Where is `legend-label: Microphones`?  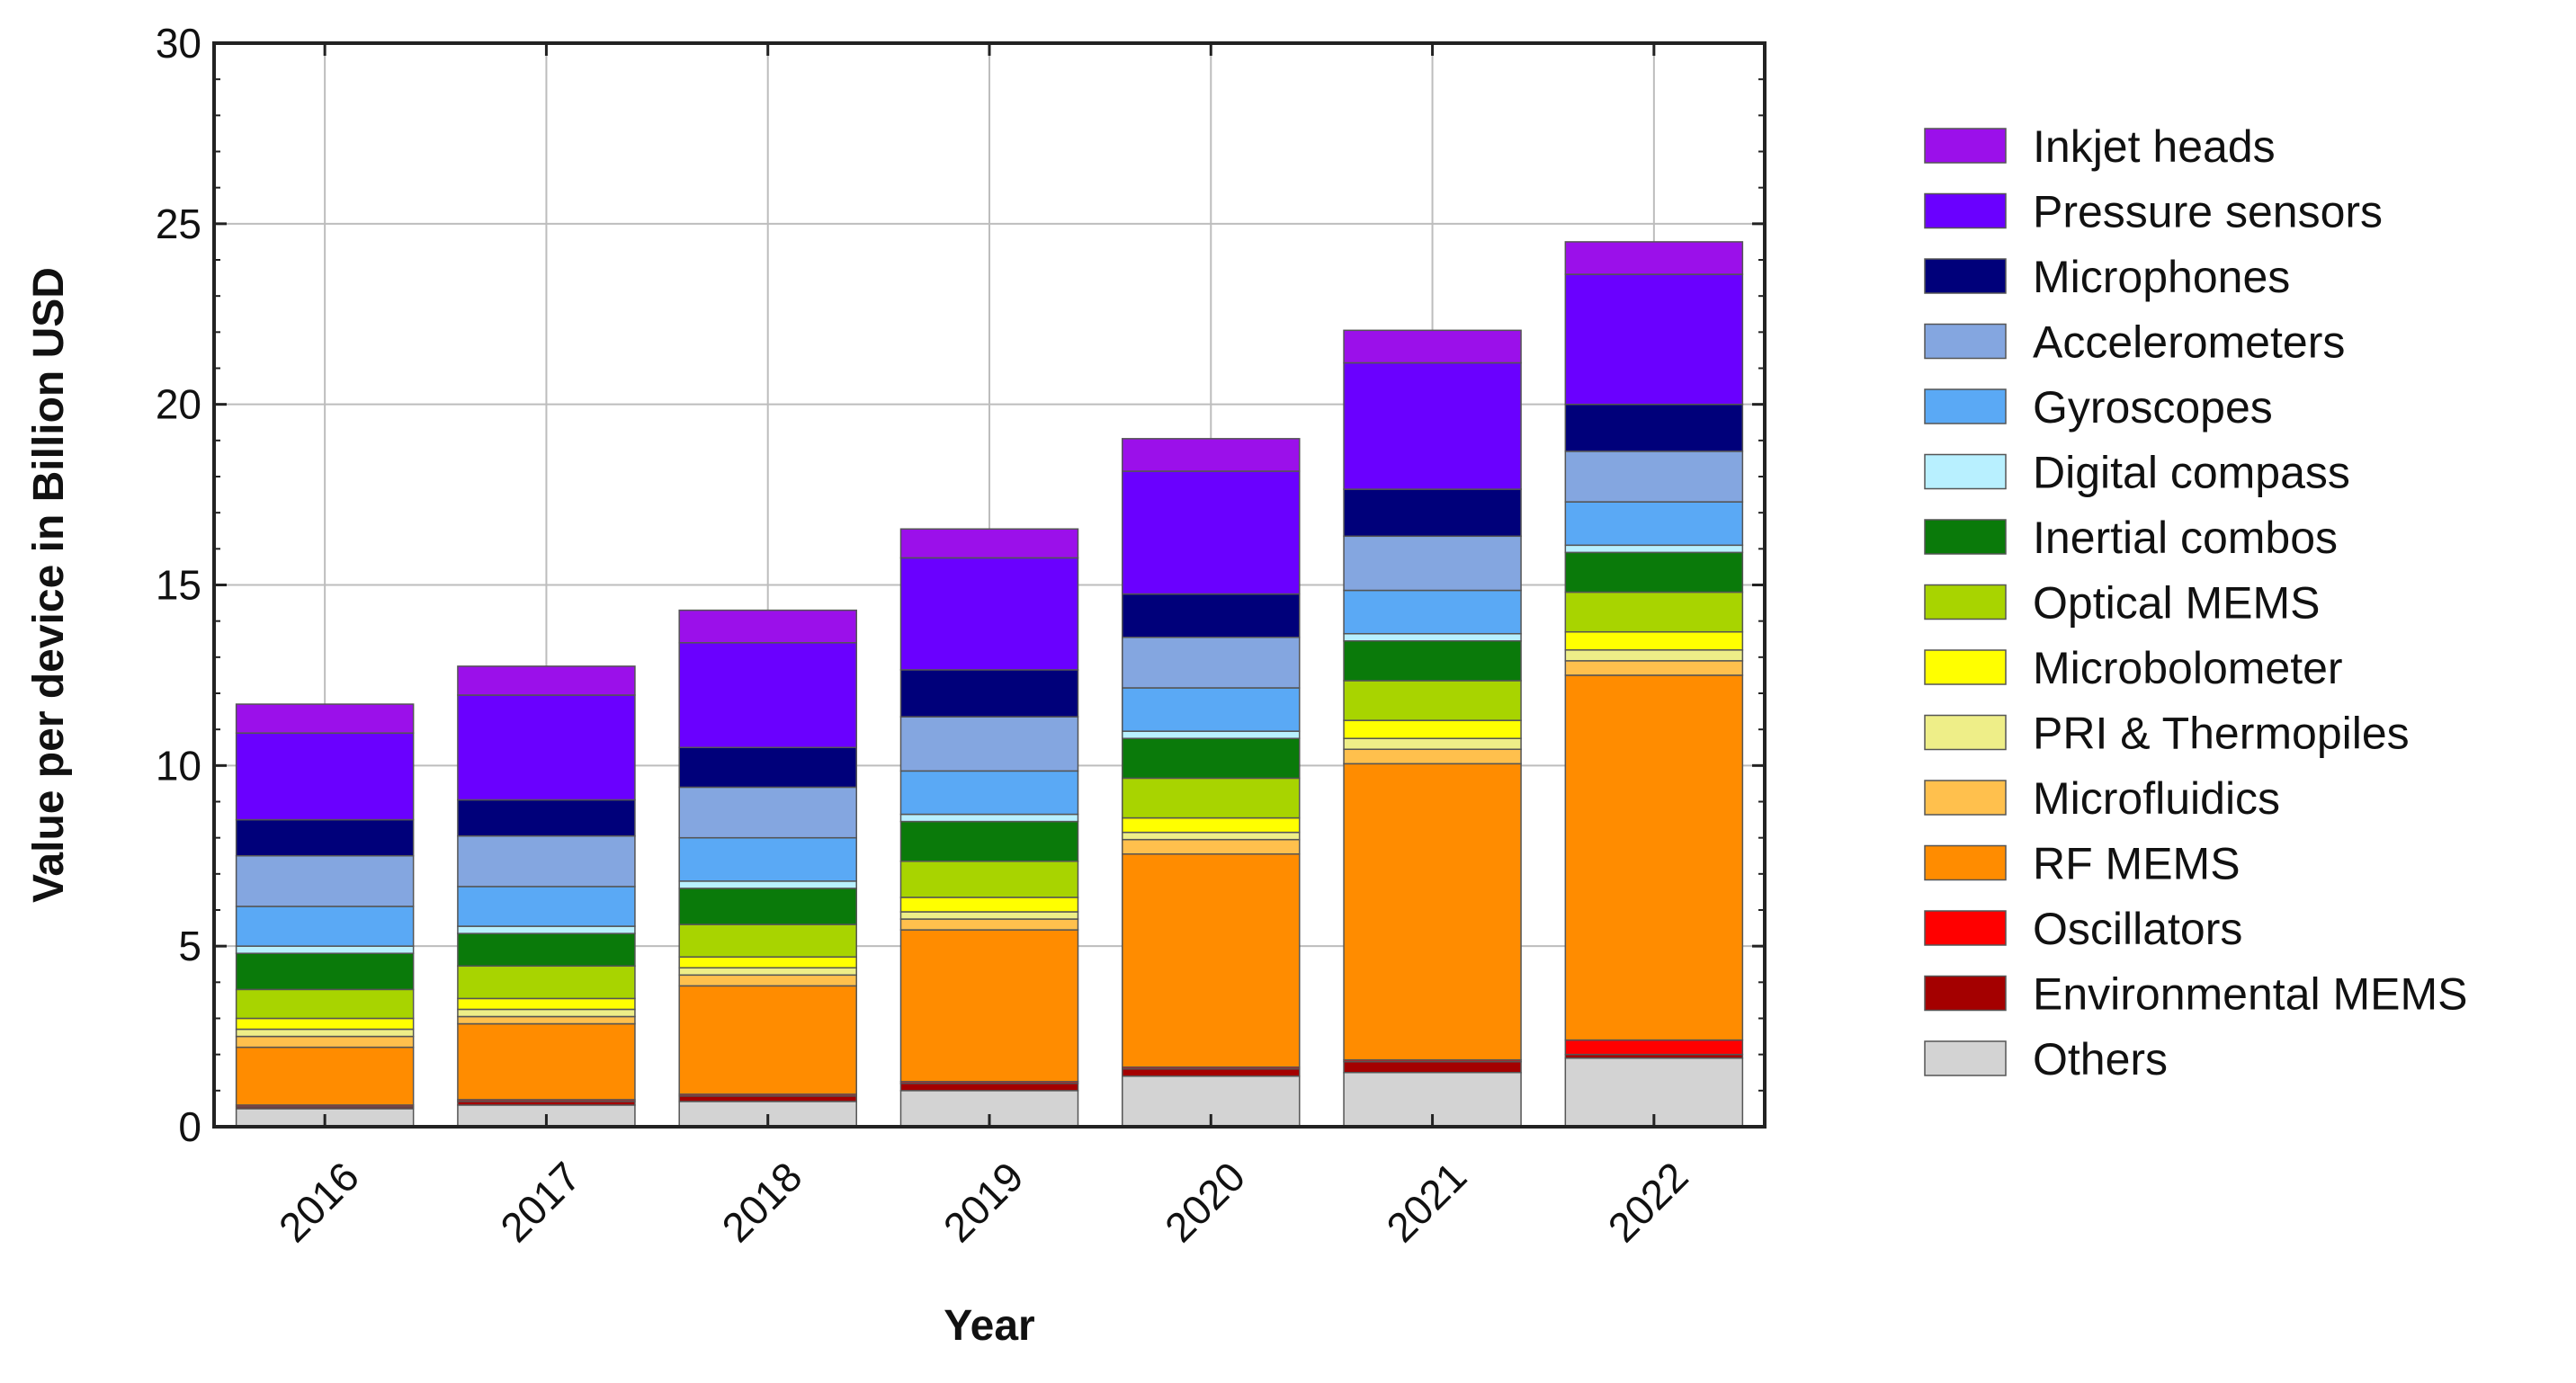 legend-label: Microphones is located at coordinates (2161, 277).